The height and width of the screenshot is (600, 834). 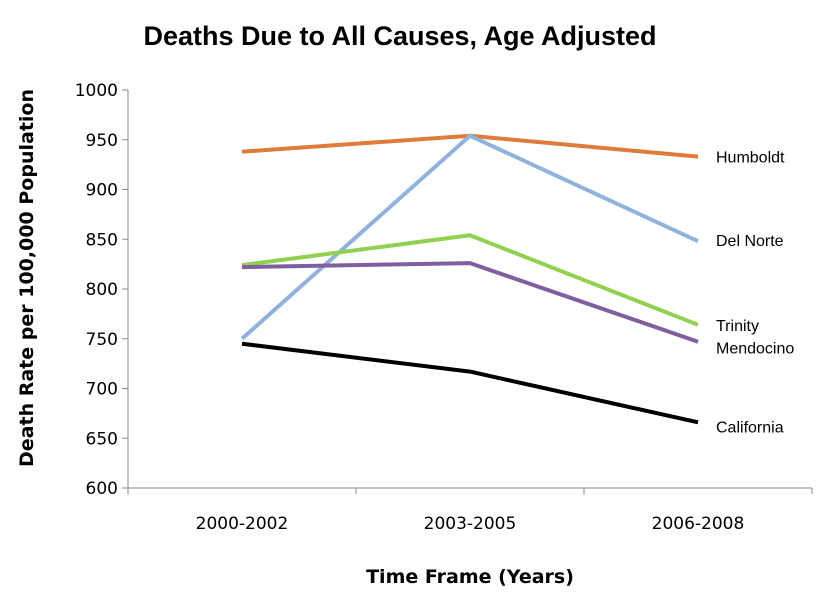 I want to click on y-tick-label: 650, so click(x=102, y=439).